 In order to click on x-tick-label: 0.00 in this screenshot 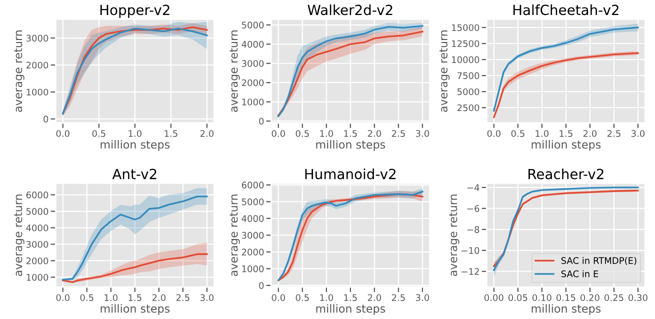, I will do `click(494, 298)`.